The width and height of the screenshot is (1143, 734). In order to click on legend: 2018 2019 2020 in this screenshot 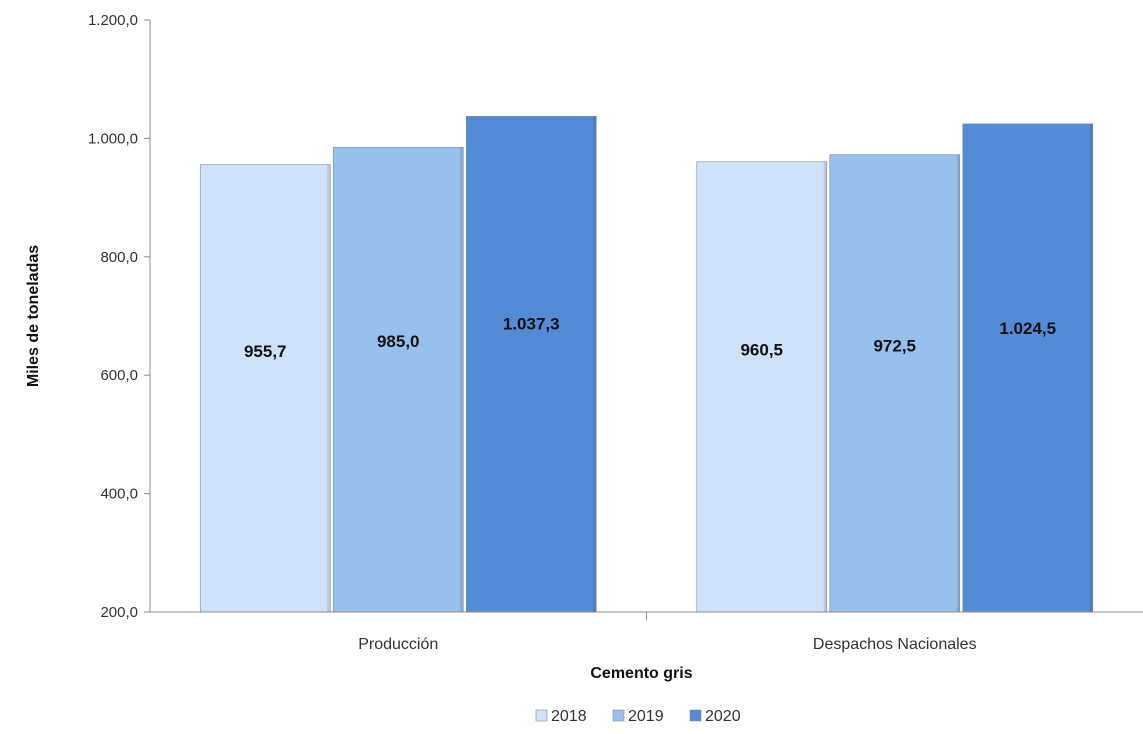, I will do `click(638, 716)`.